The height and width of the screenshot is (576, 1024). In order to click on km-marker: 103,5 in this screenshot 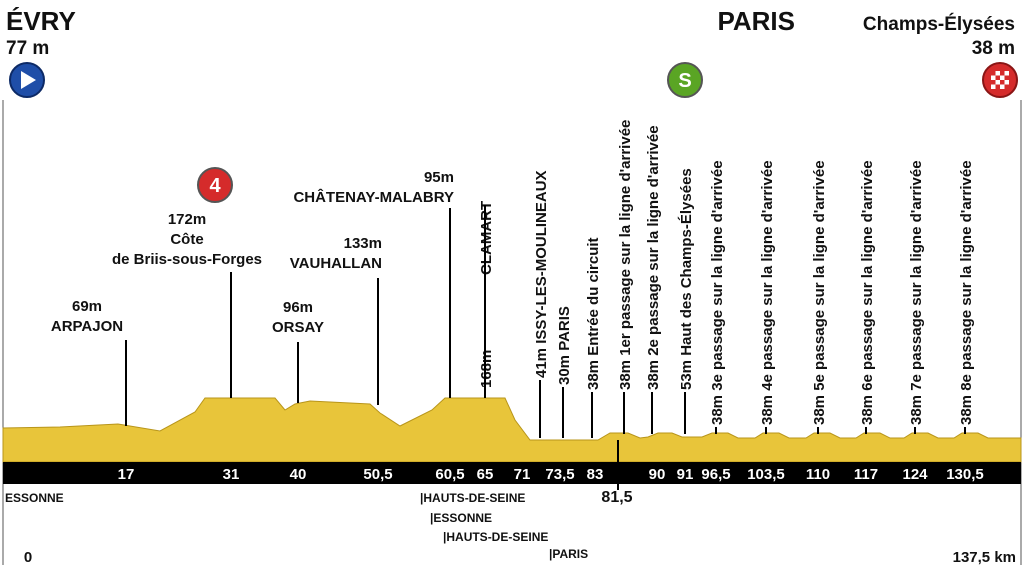, I will do `click(766, 474)`.